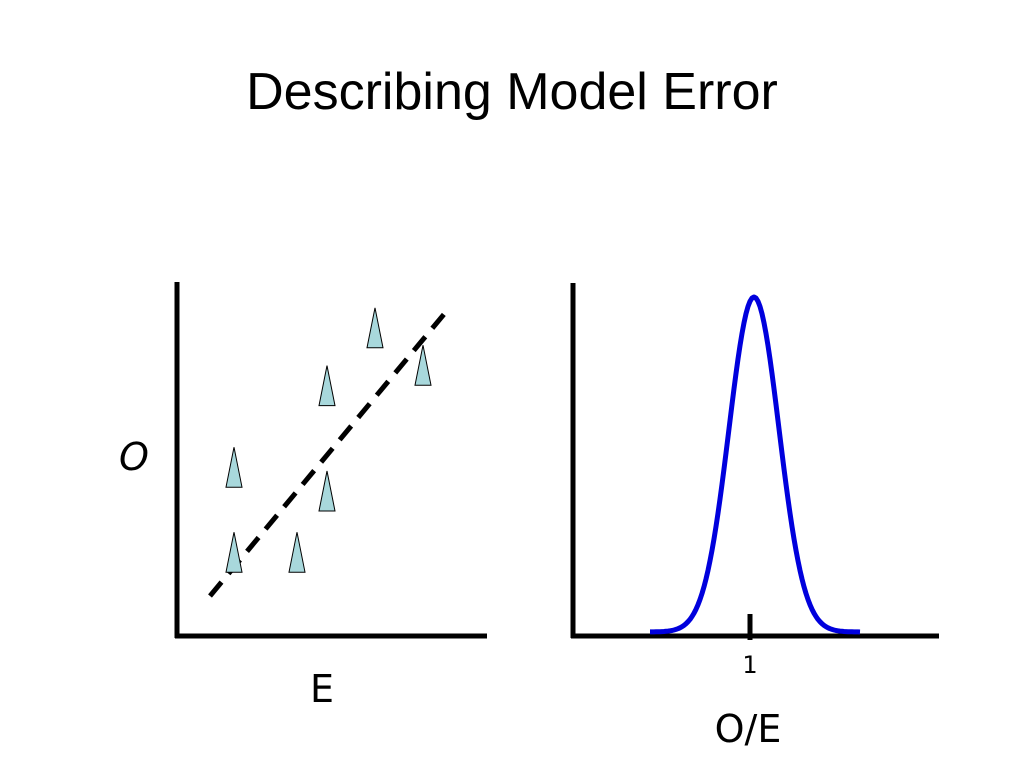 Image resolution: width=1024 pixels, height=768 pixels. Describe the element at coordinates (755, 464) in the screenshot. I see `error-distribution-curve` at that location.